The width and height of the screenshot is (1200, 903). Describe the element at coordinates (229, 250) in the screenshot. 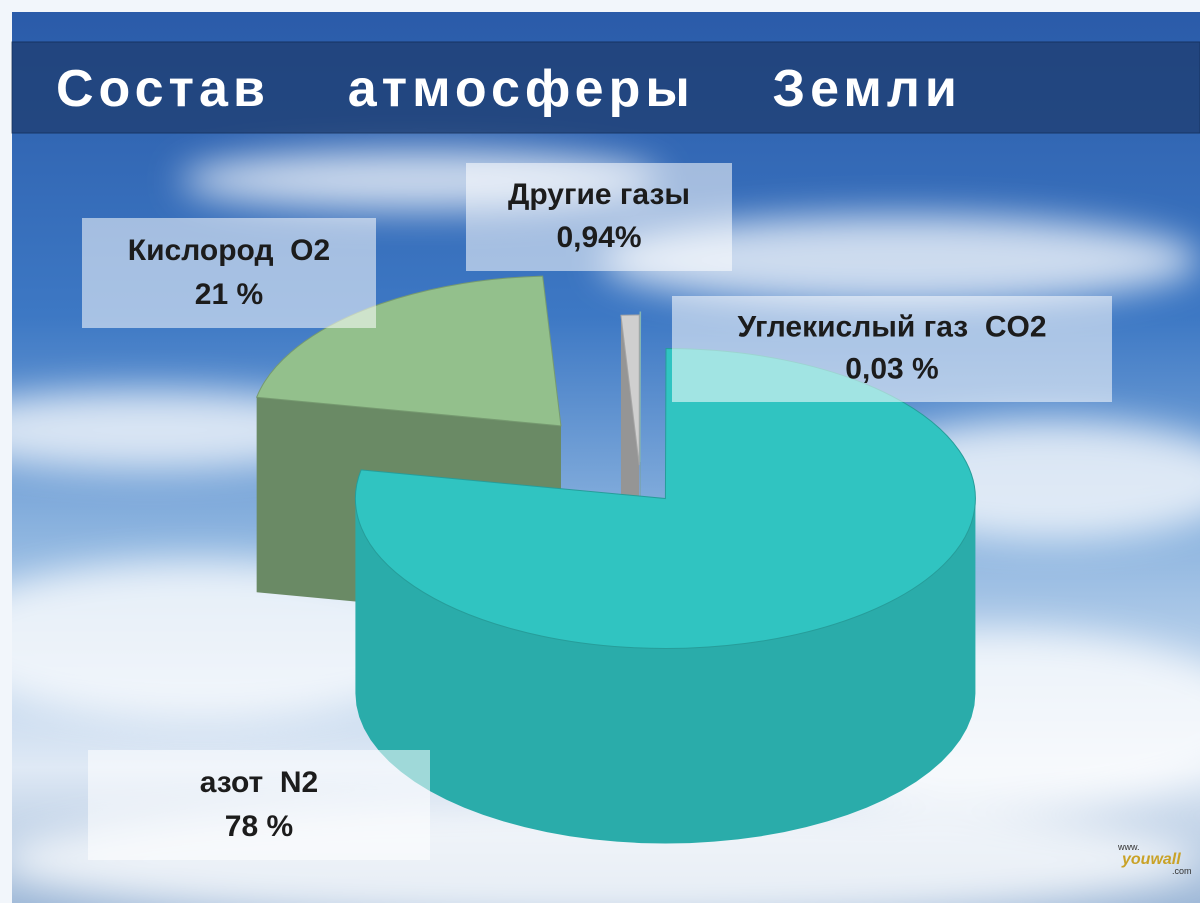

I see `category-label: Кислород O2` at that location.